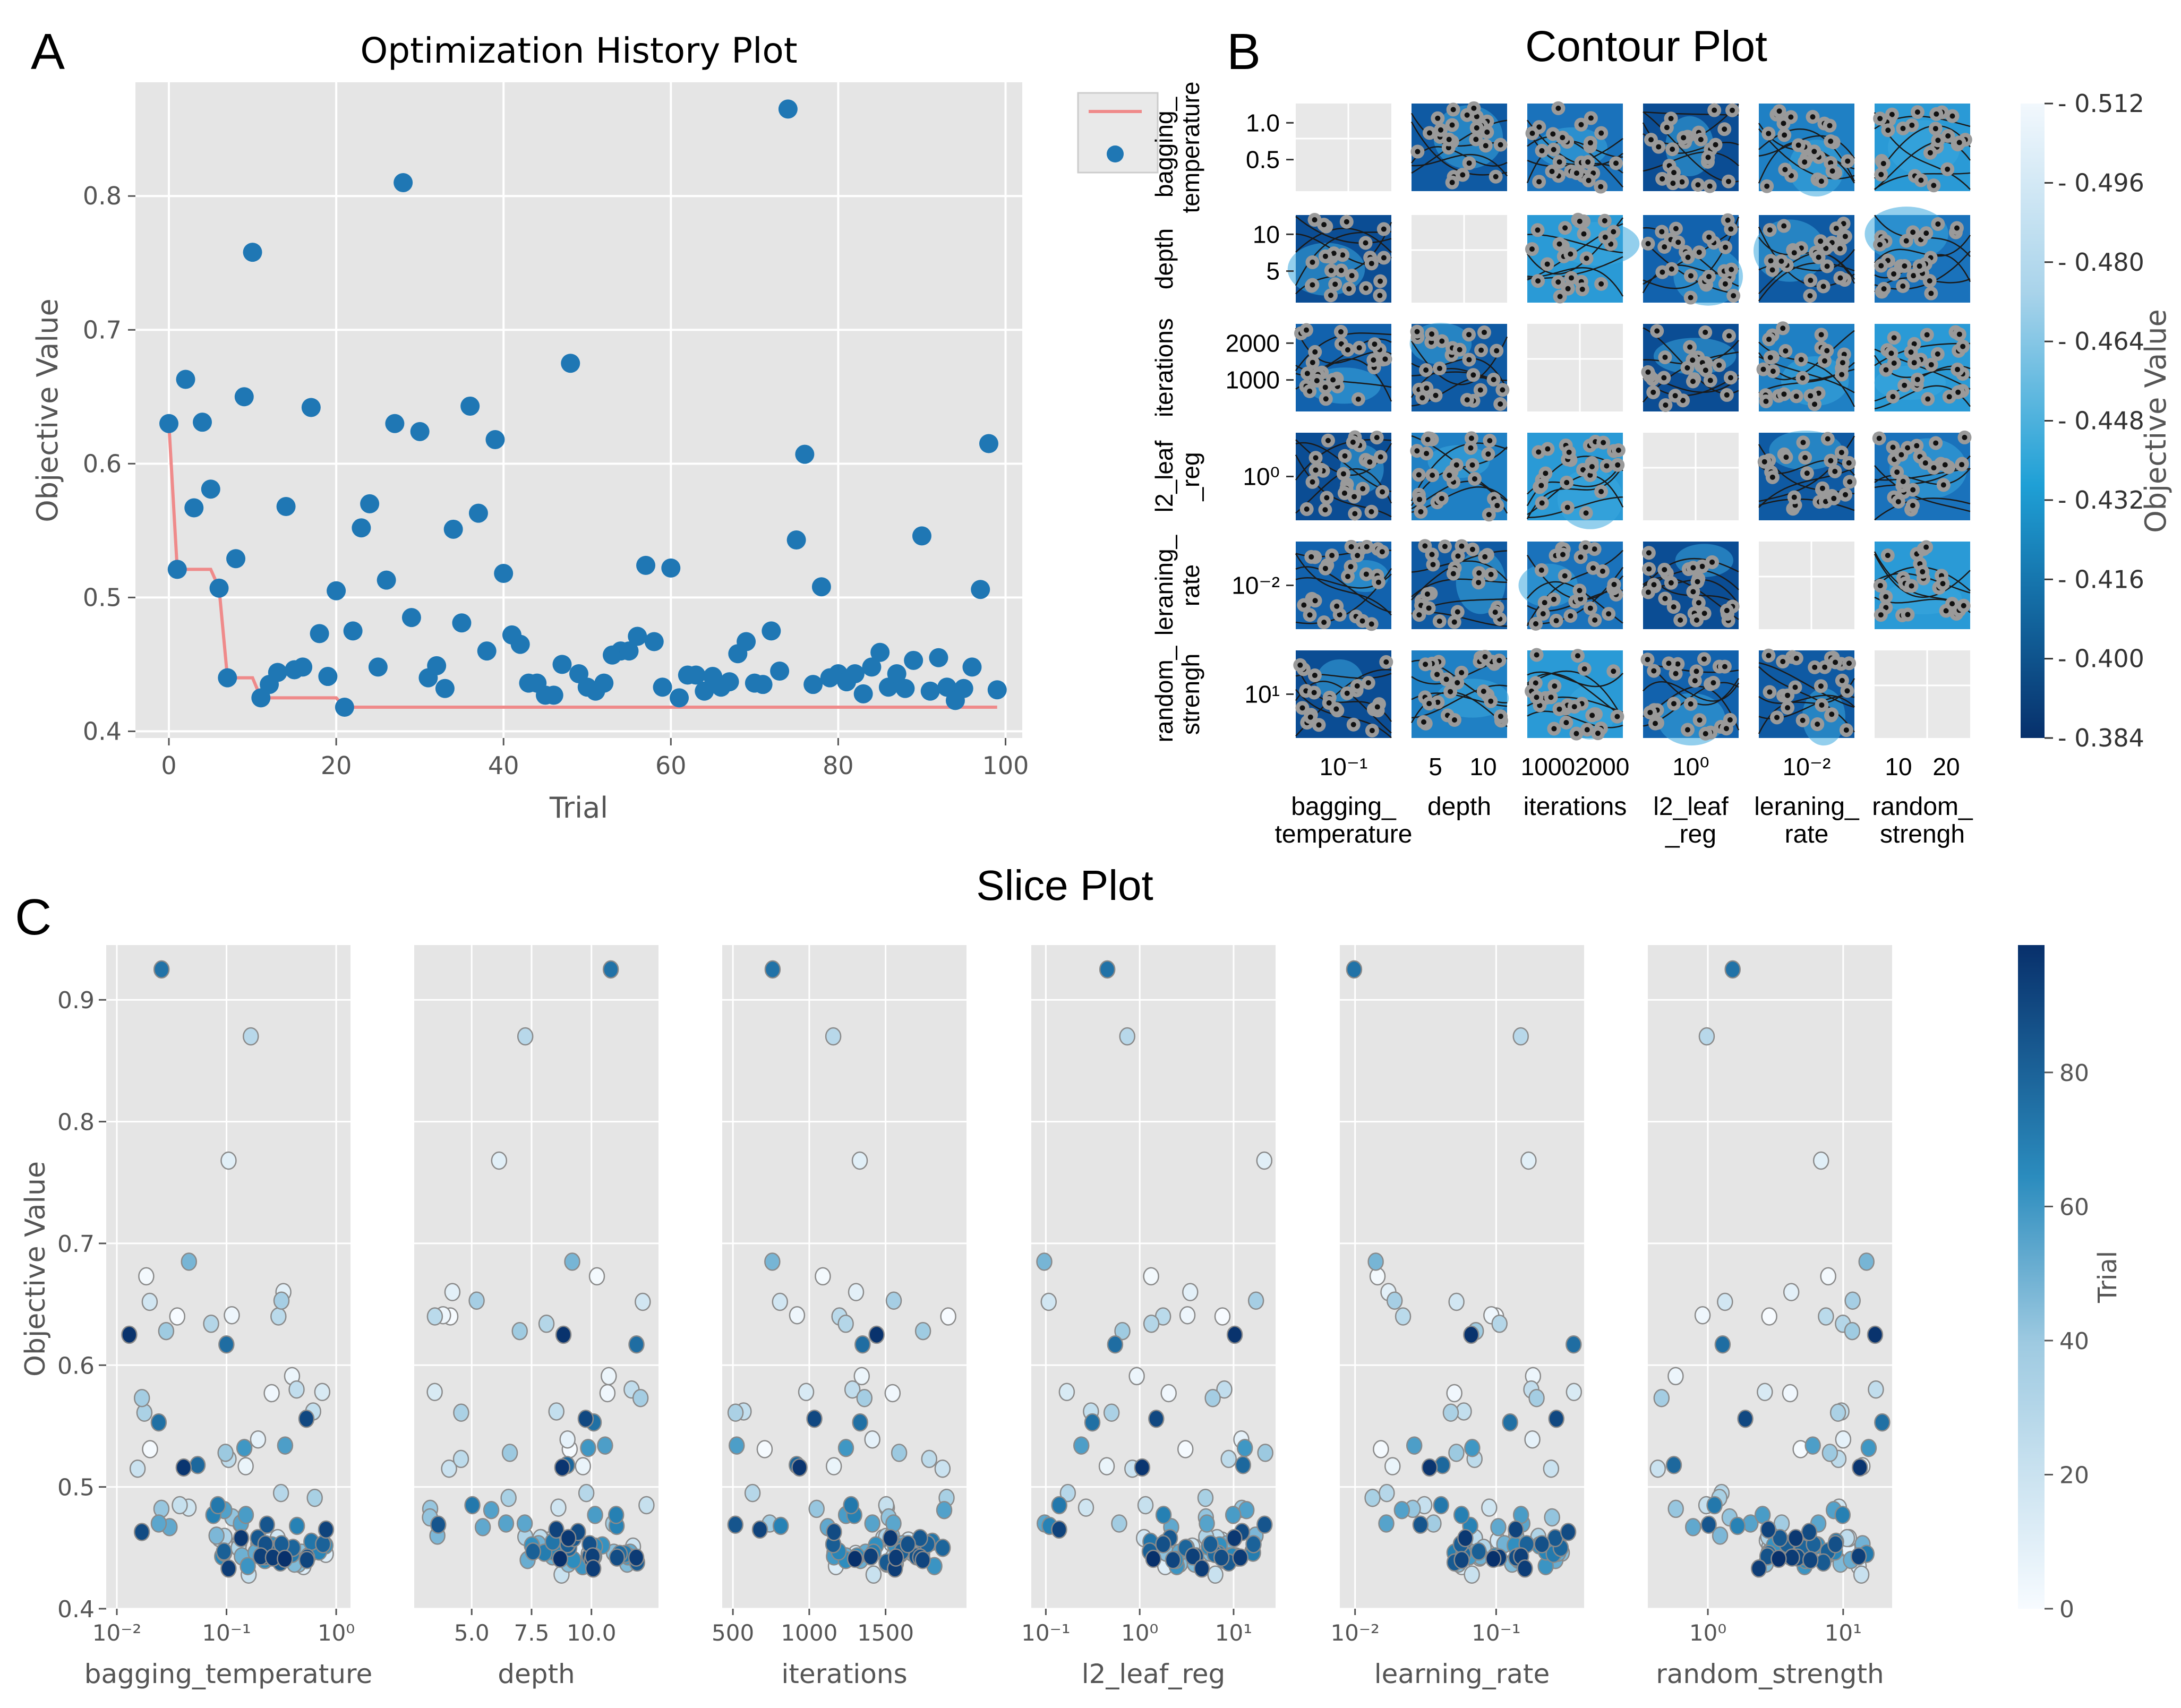 This screenshot has width=2181, height=1708. Describe the element at coordinates (1177, 585) in the screenshot. I see `contour-row-label: leraning_rate` at that location.